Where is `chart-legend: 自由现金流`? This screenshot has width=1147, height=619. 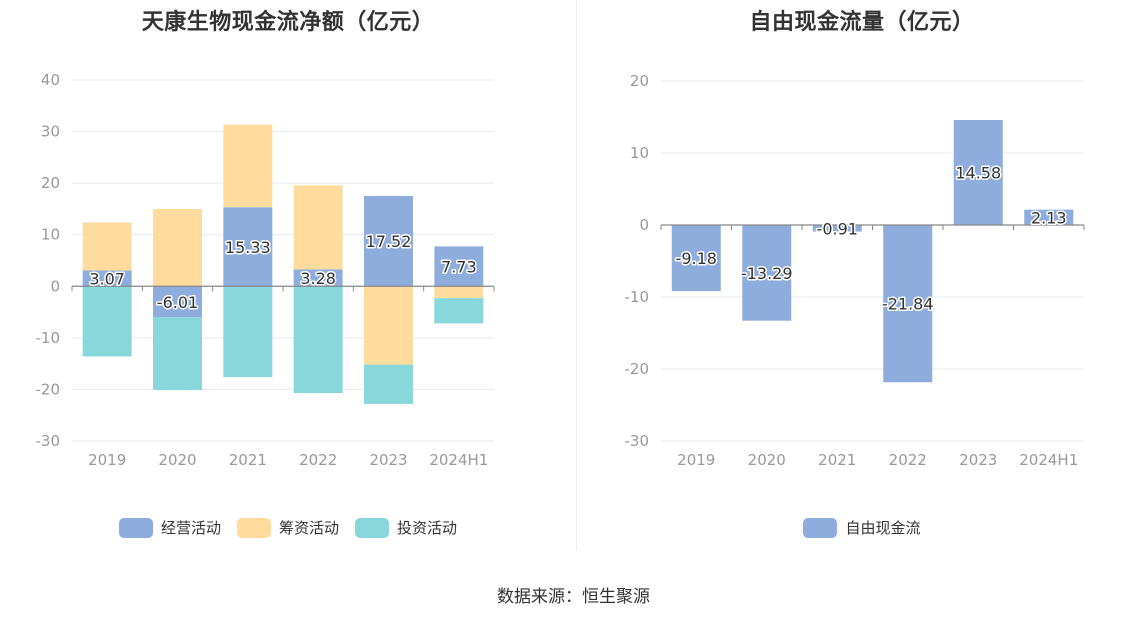
chart-legend: 自由现金流 is located at coordinates (862, 527).